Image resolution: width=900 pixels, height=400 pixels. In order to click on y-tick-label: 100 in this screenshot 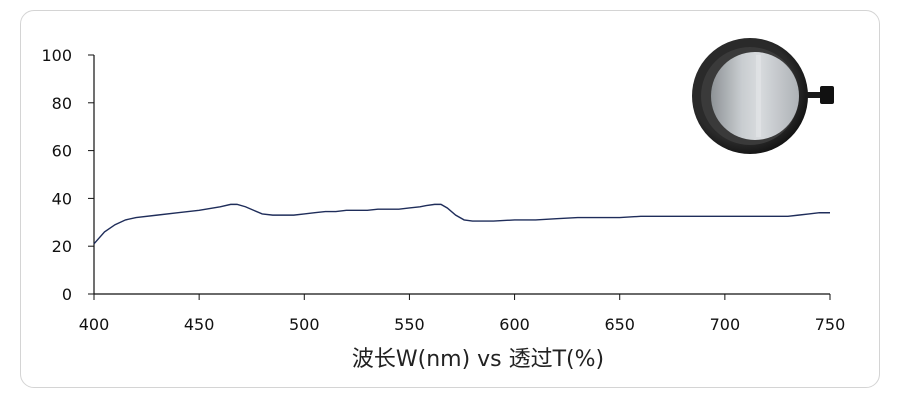, I will do `click(56, 55)`.